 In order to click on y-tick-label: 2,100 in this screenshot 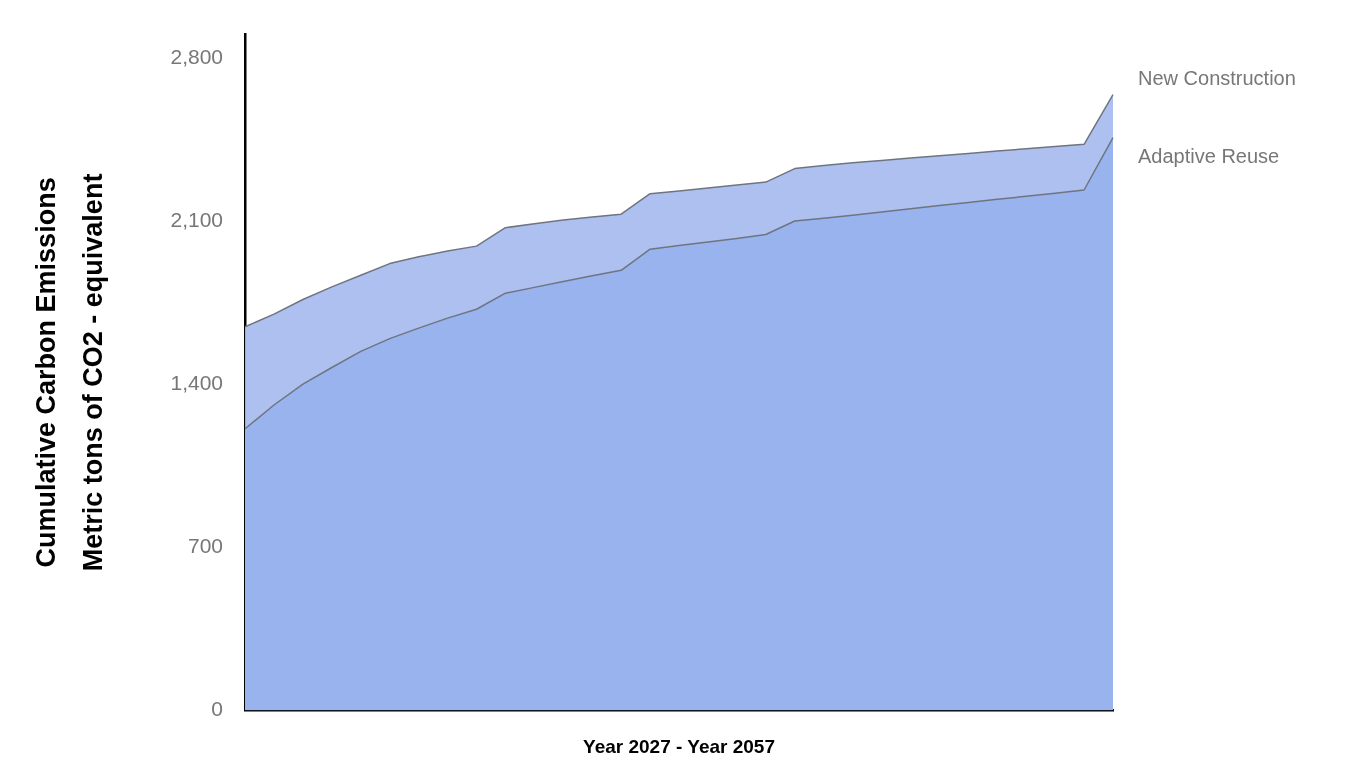, I will do `click(197, 219)`.